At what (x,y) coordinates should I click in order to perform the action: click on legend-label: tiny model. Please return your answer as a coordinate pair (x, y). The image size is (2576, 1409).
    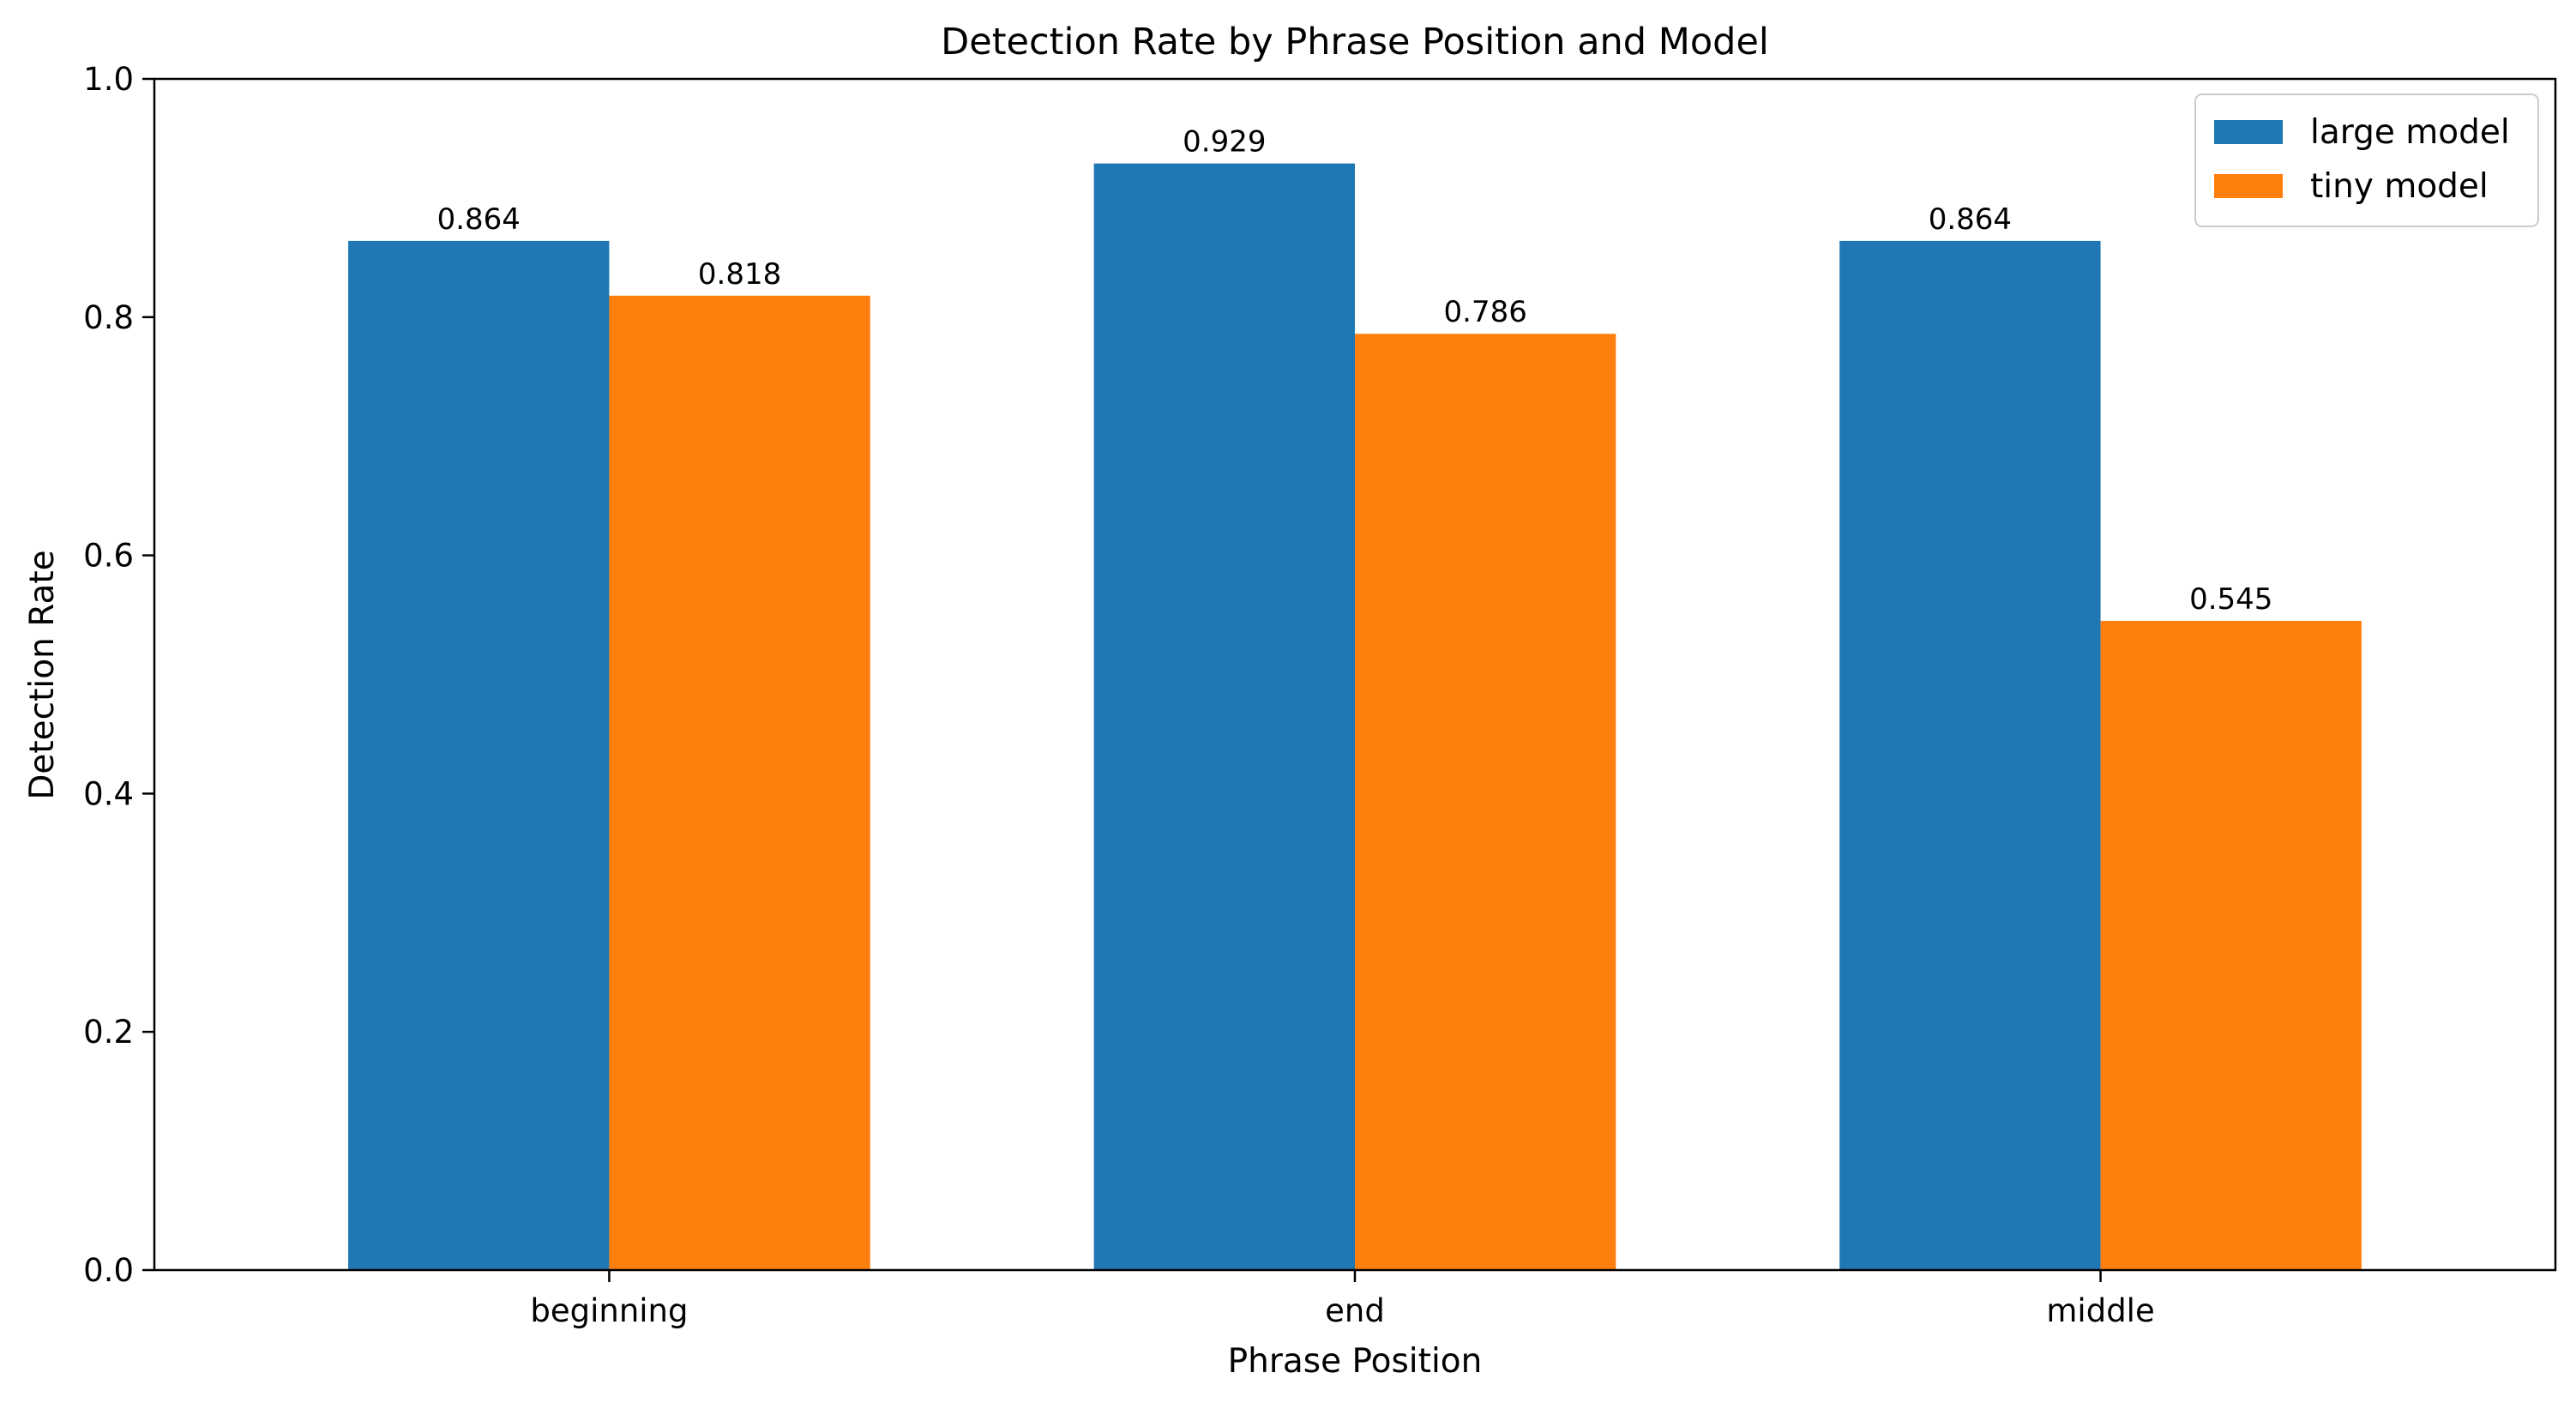
    Looking at the image, I should click on (2399, 186).